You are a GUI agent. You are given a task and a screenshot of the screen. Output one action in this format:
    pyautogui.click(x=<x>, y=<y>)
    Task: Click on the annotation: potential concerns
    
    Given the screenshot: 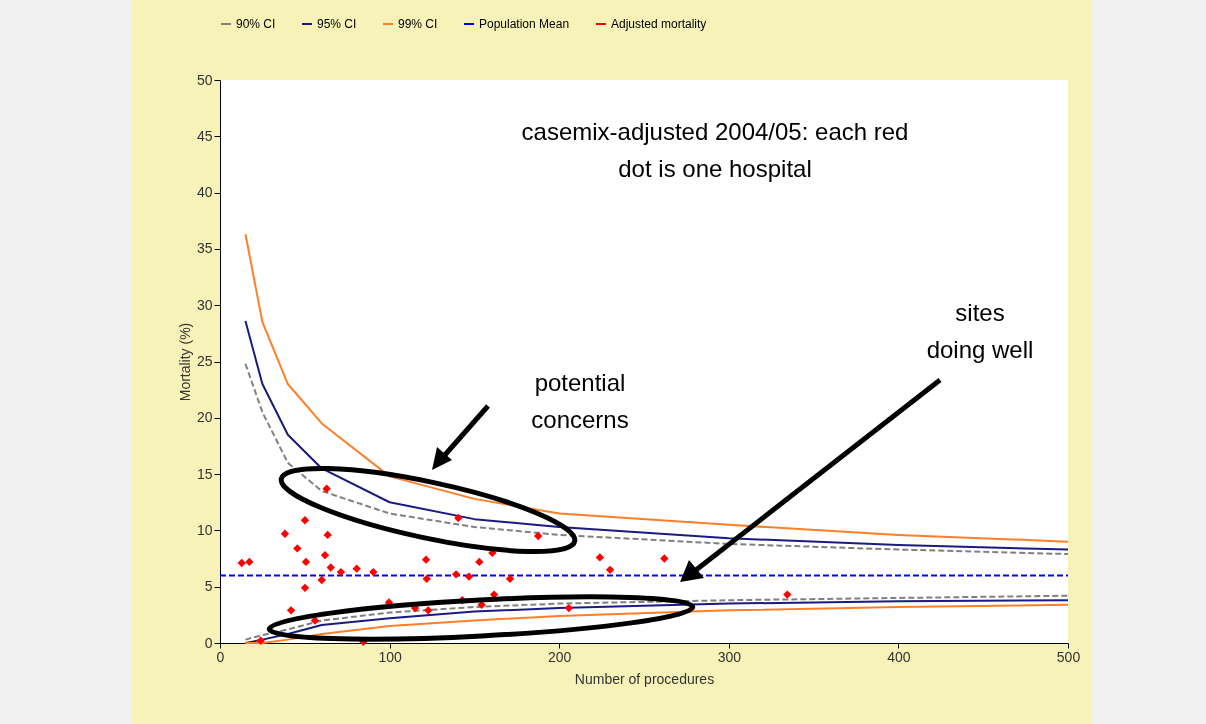 What is the action you would take?
    pyautogui.click(x=580, y=401)
    